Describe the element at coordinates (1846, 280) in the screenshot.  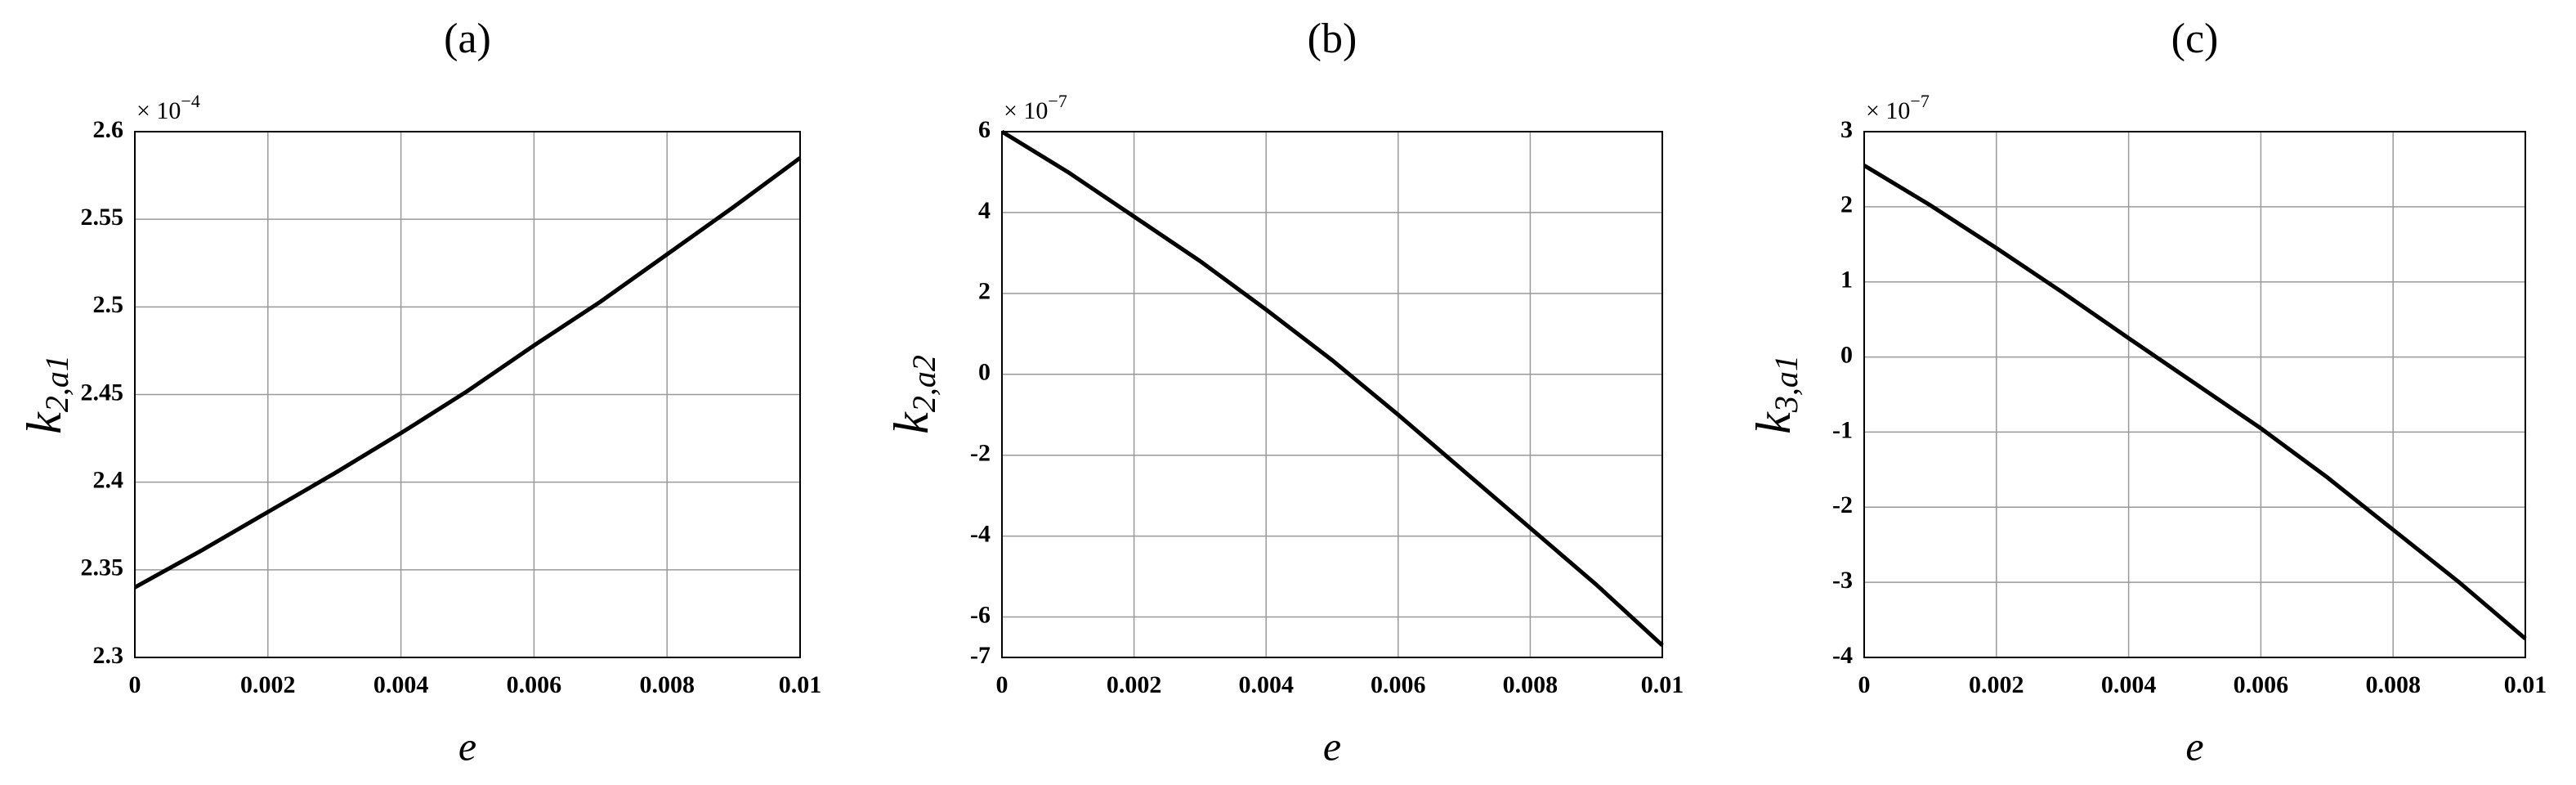
I see `y-tick-label: 1` at that location.